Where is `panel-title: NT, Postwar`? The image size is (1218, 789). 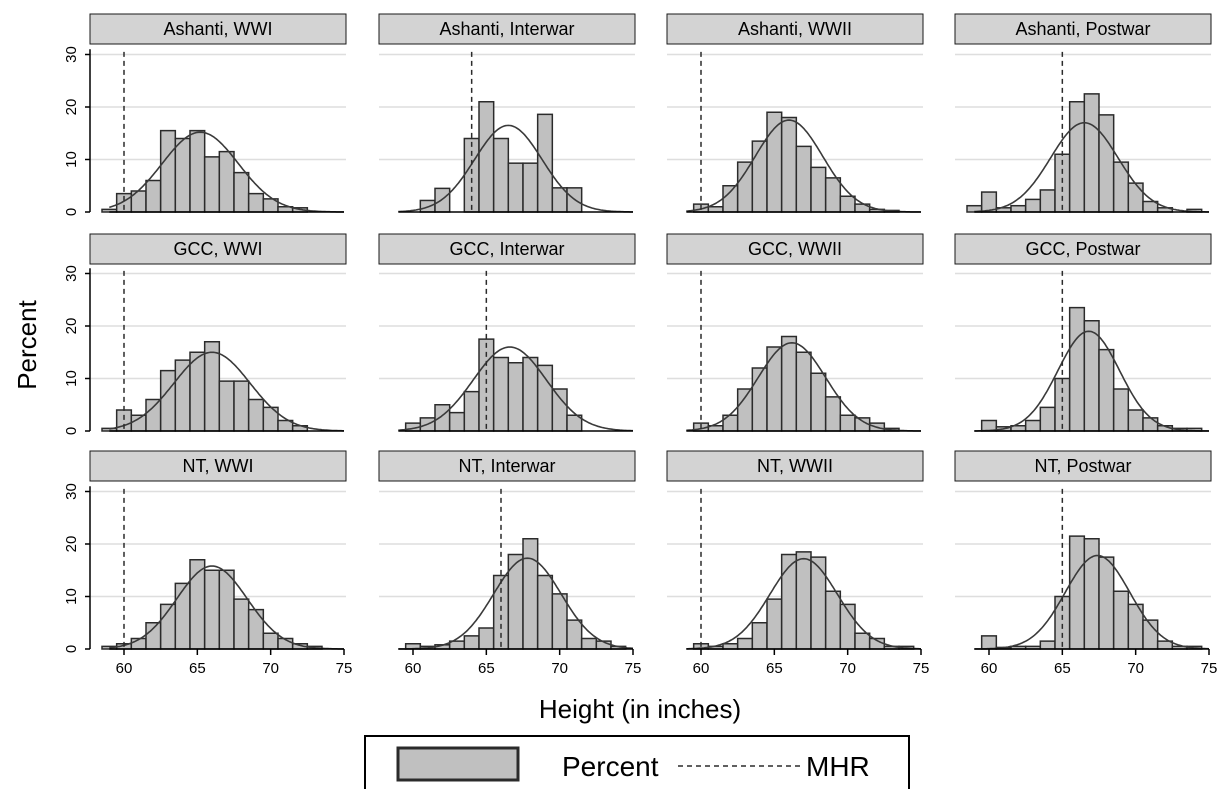
panel-title: NT, Postwar is located at coordinates (1082, 466).